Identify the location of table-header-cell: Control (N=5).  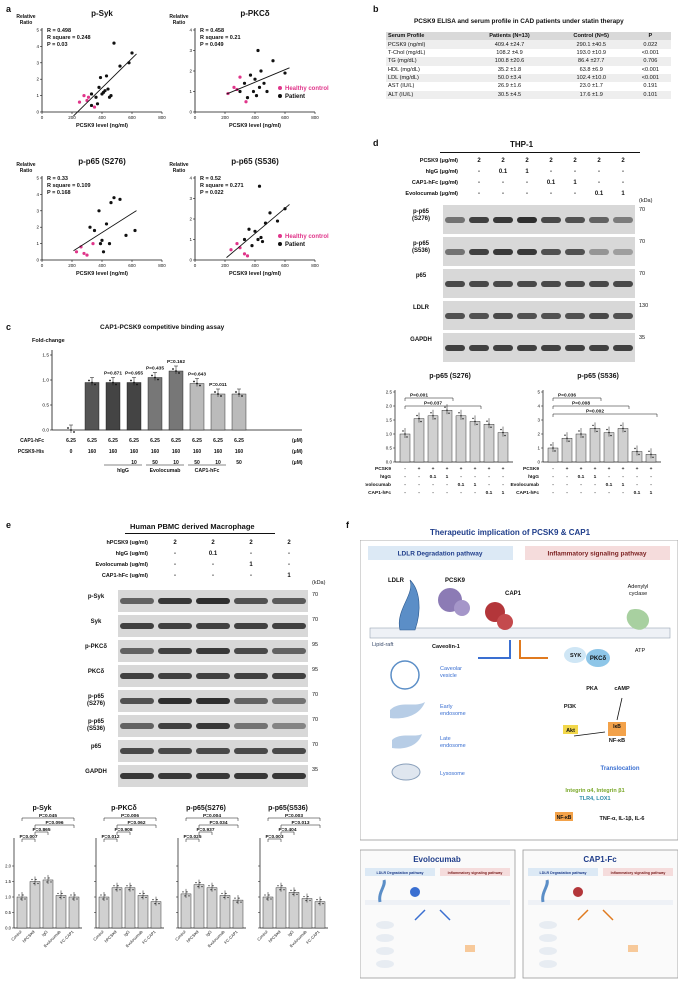
(591, 36).